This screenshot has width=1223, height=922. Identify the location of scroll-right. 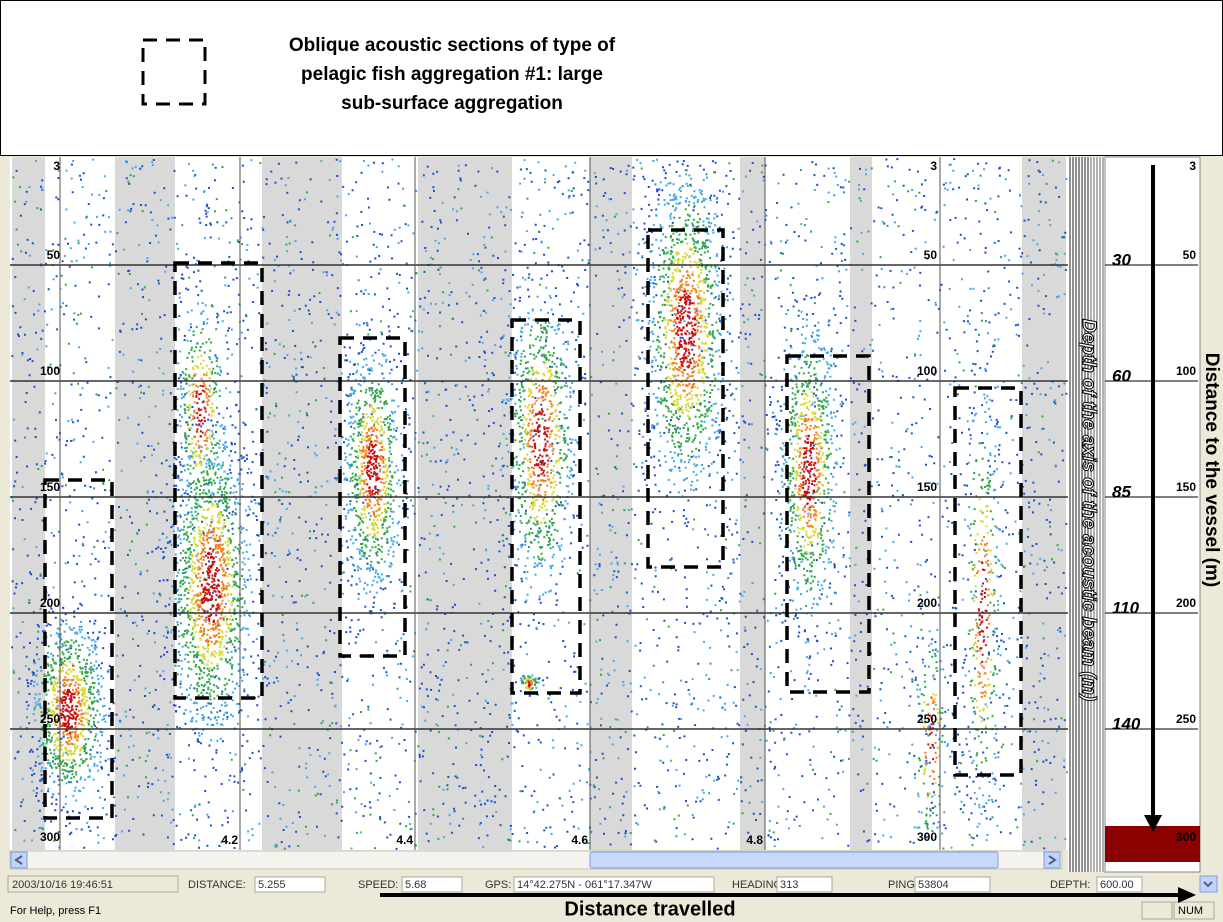
(1052, 860).